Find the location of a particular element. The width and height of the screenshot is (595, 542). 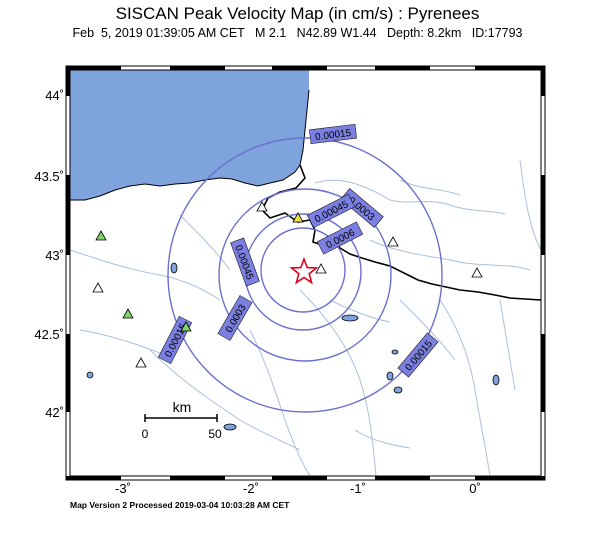

scale-unit: km is located at coordinates (182, 407).